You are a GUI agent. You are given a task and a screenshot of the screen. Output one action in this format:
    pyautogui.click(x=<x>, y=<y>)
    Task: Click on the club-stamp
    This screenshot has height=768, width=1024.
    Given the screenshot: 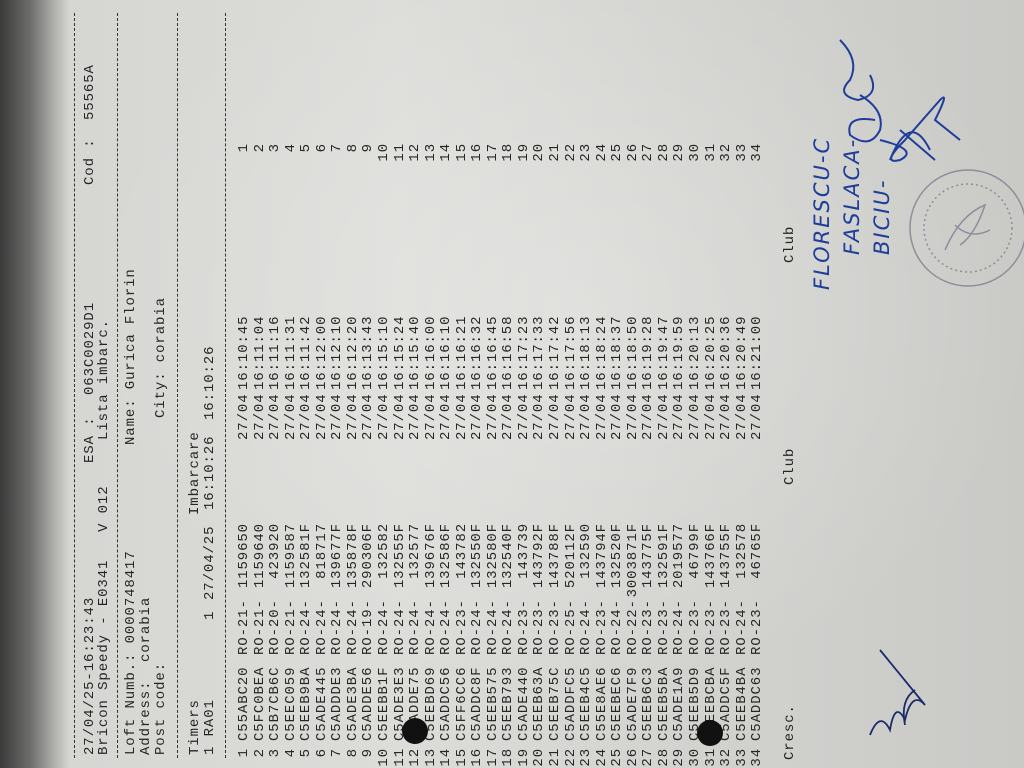 What is the action you would take?
    pyautogui.click(x=966, y=228)
    